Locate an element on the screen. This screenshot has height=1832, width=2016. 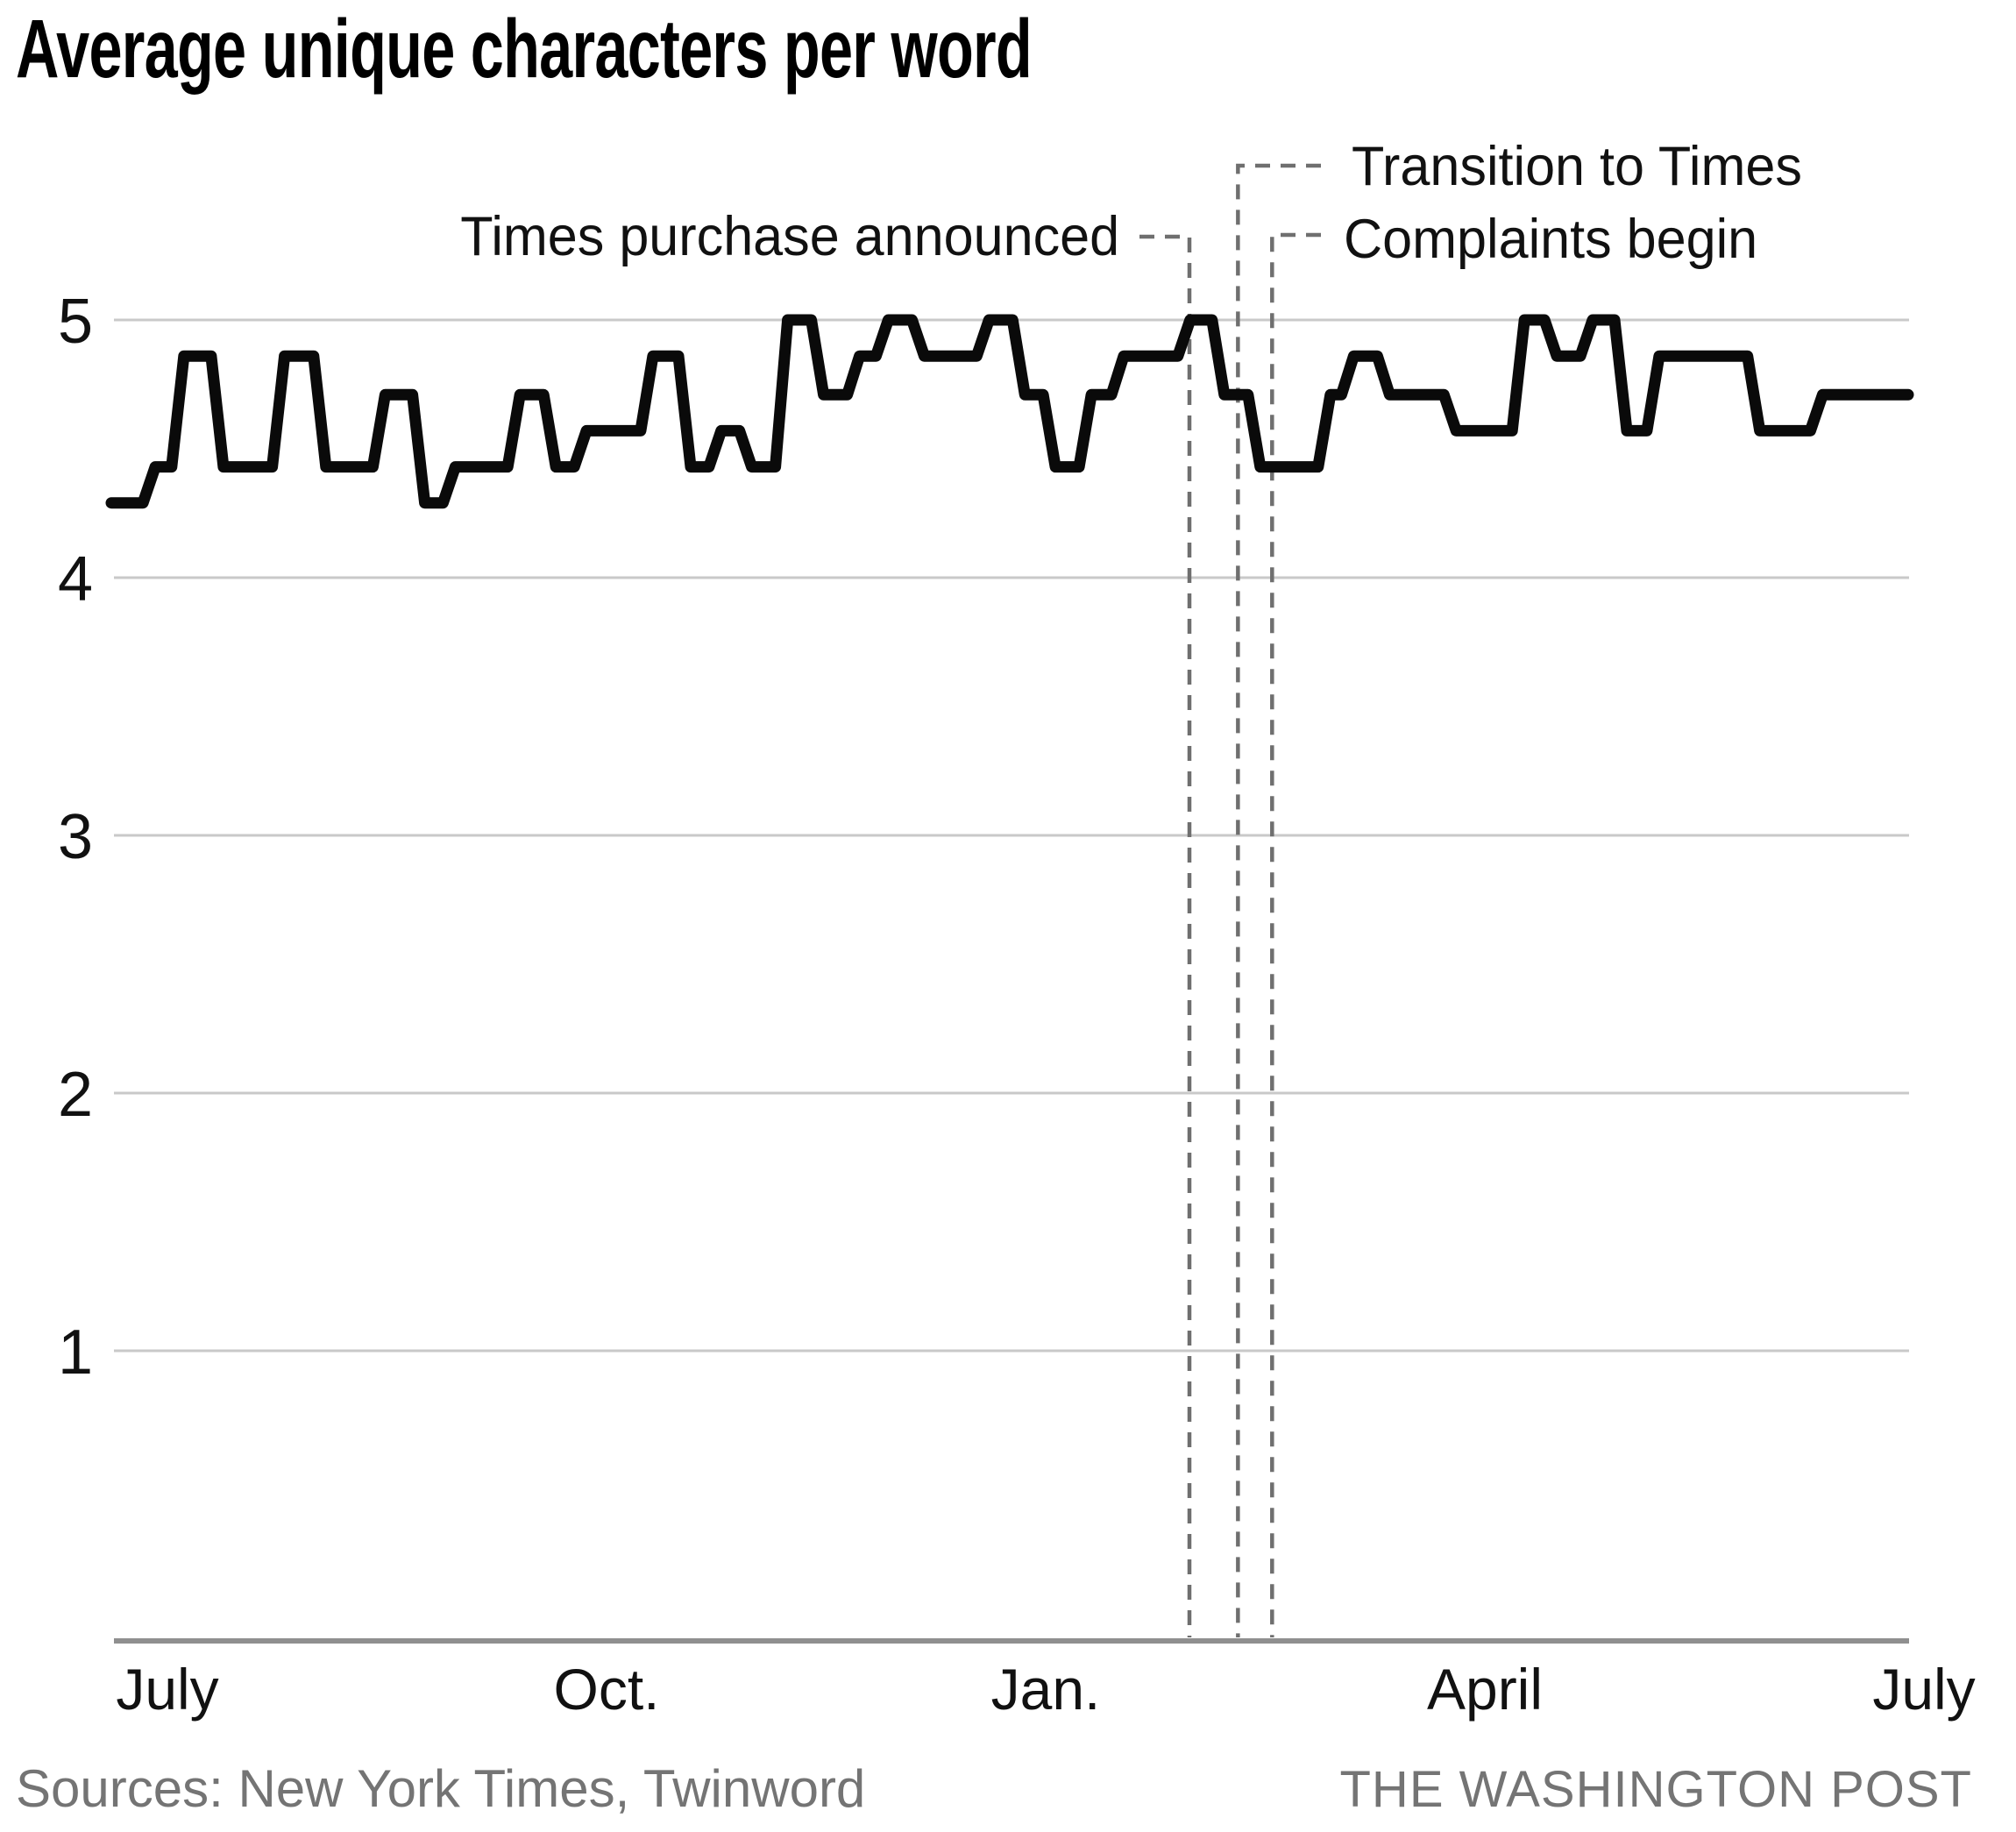
annotation-transition-to-times: Transition to Times is located at coordinates (1577, 166).